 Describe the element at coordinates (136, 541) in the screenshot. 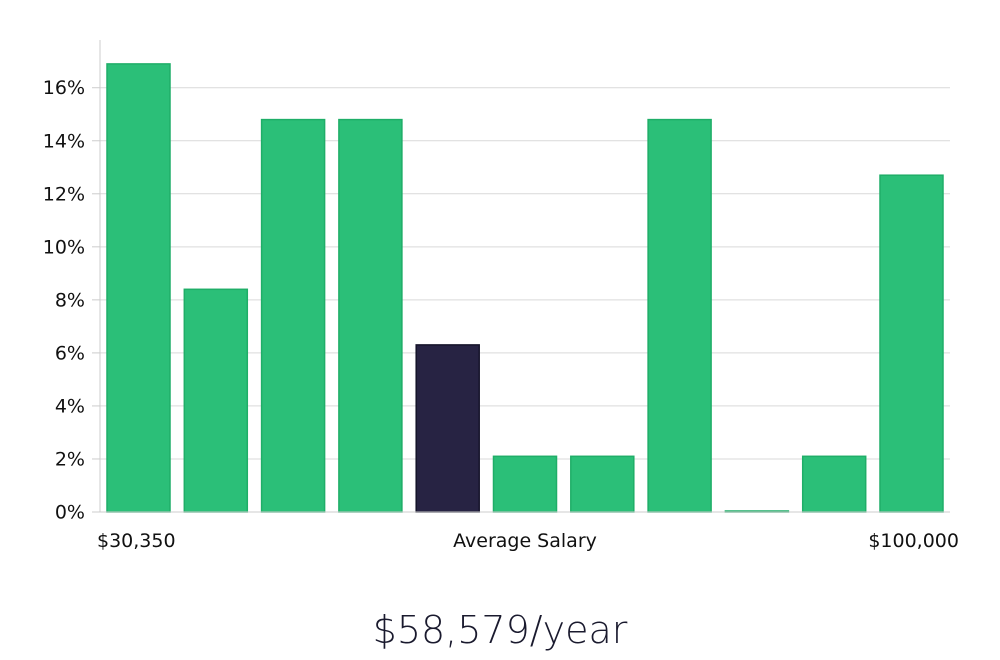

I see `x-label-min: $30,350` at that location.